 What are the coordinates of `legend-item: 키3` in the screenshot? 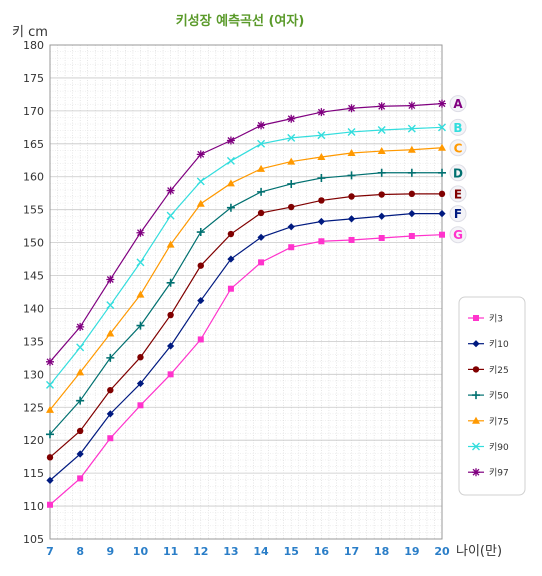 It's located at (485, 319).